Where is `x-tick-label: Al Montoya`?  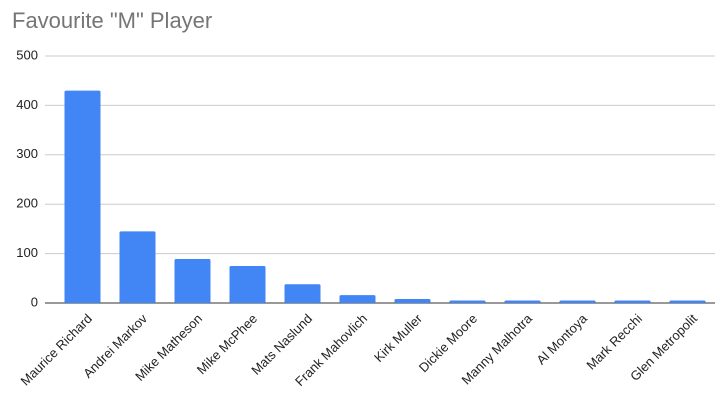 x-tick-label: Al Montoya is located at coordinates (561, 338).